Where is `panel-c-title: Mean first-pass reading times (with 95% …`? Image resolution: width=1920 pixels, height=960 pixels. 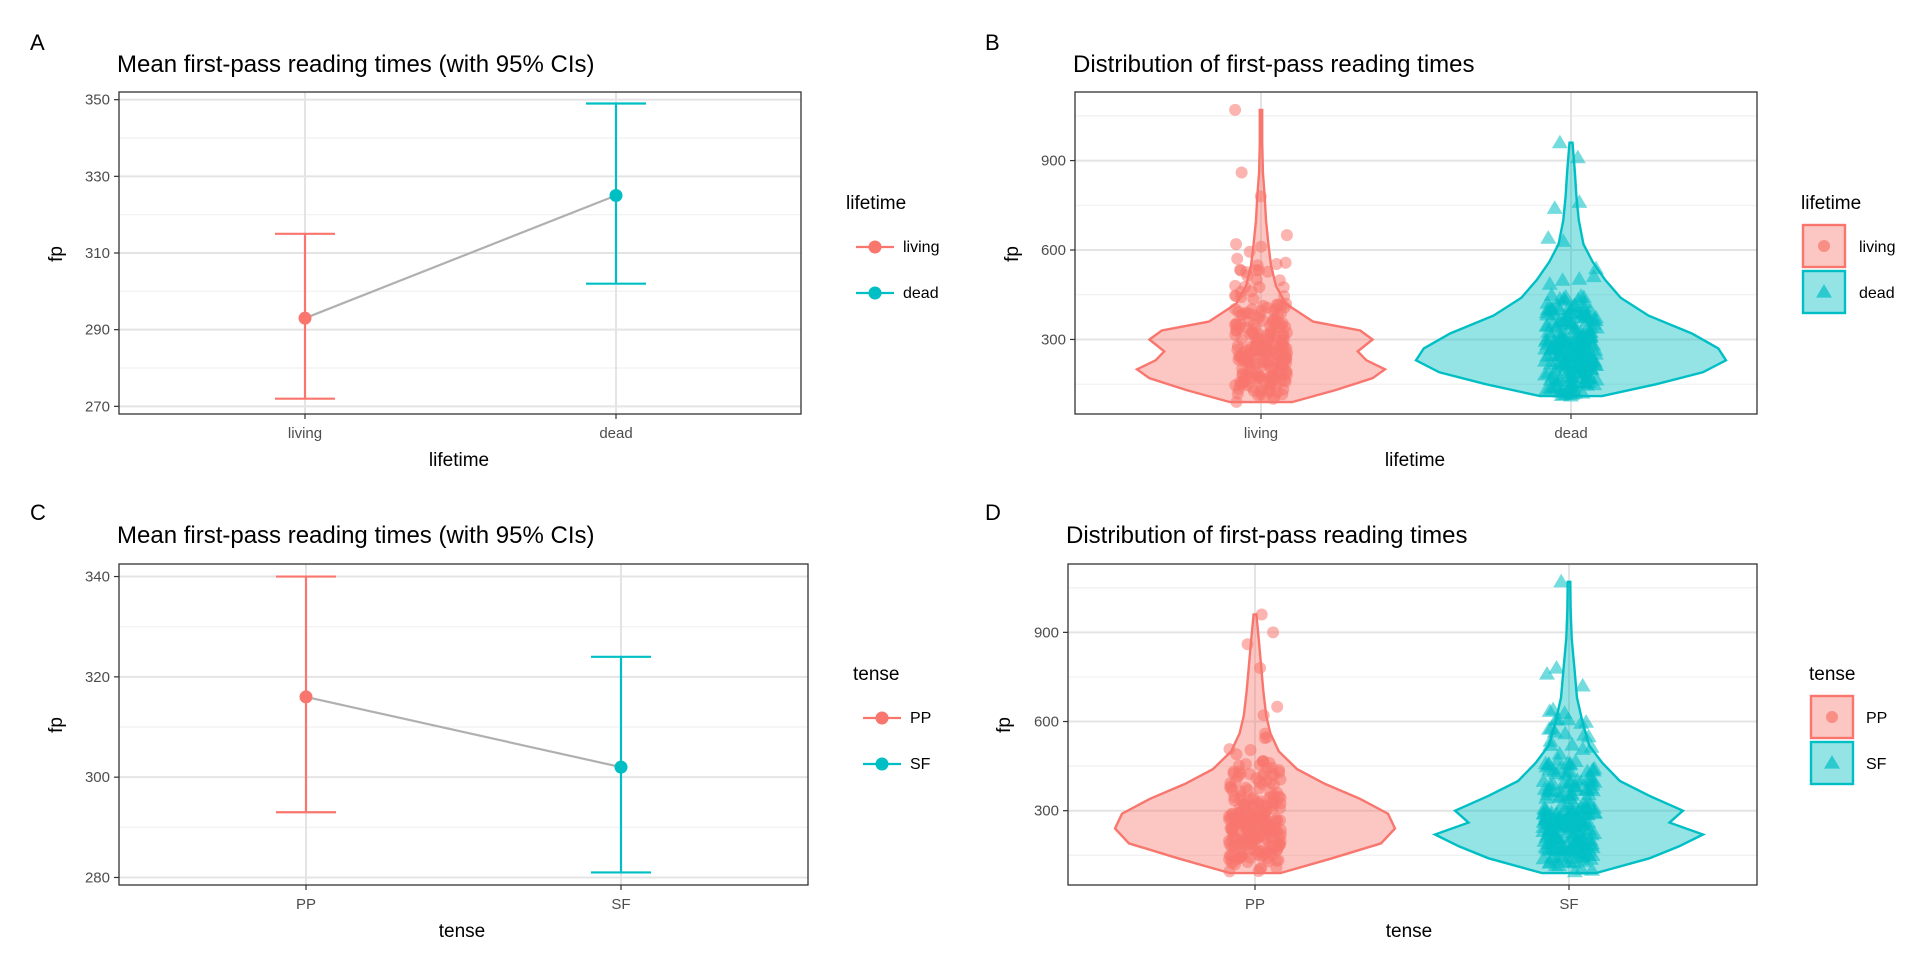
panel-c-title: Mean first-pass reading times (with 95% … is located at coordinates (356, 535).